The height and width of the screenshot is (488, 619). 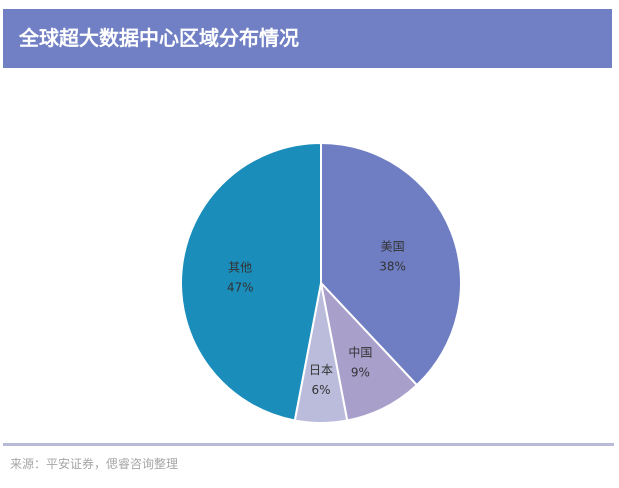 I want to click on slice-label-name: 日本, so click(x=321, y=370).